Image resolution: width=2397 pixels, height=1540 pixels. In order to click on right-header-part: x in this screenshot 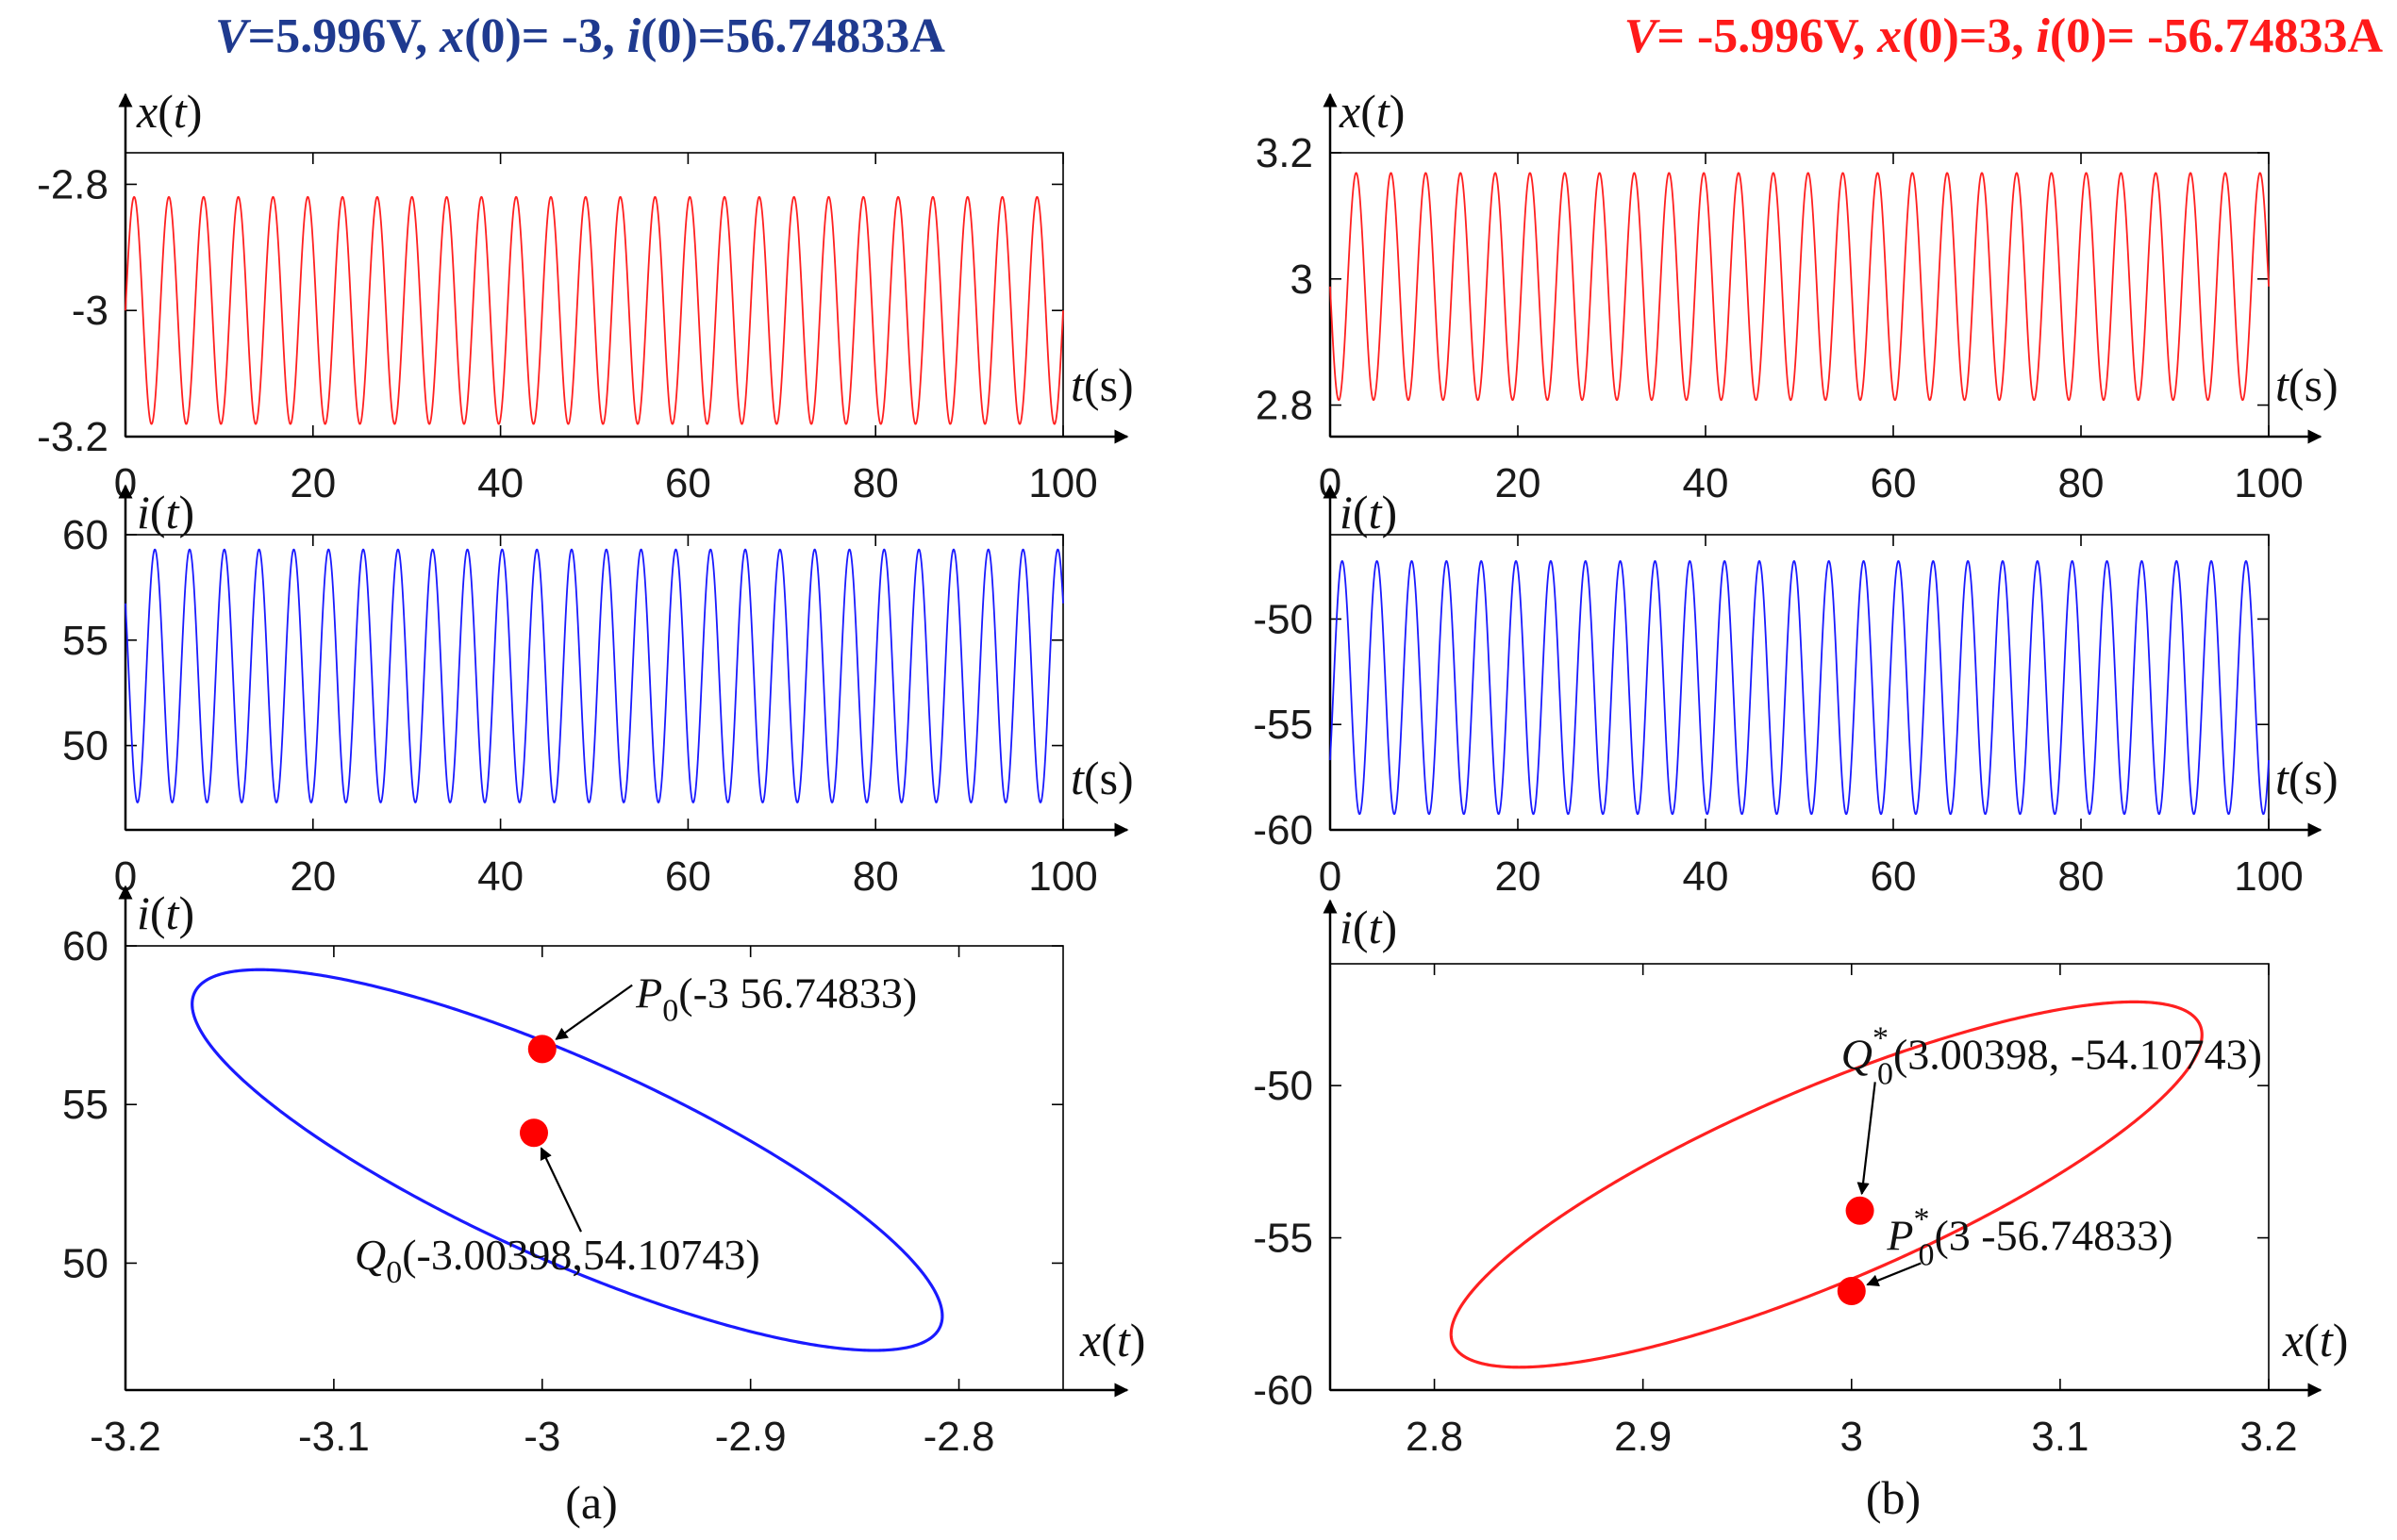, I will do `click(1889, 36)`.